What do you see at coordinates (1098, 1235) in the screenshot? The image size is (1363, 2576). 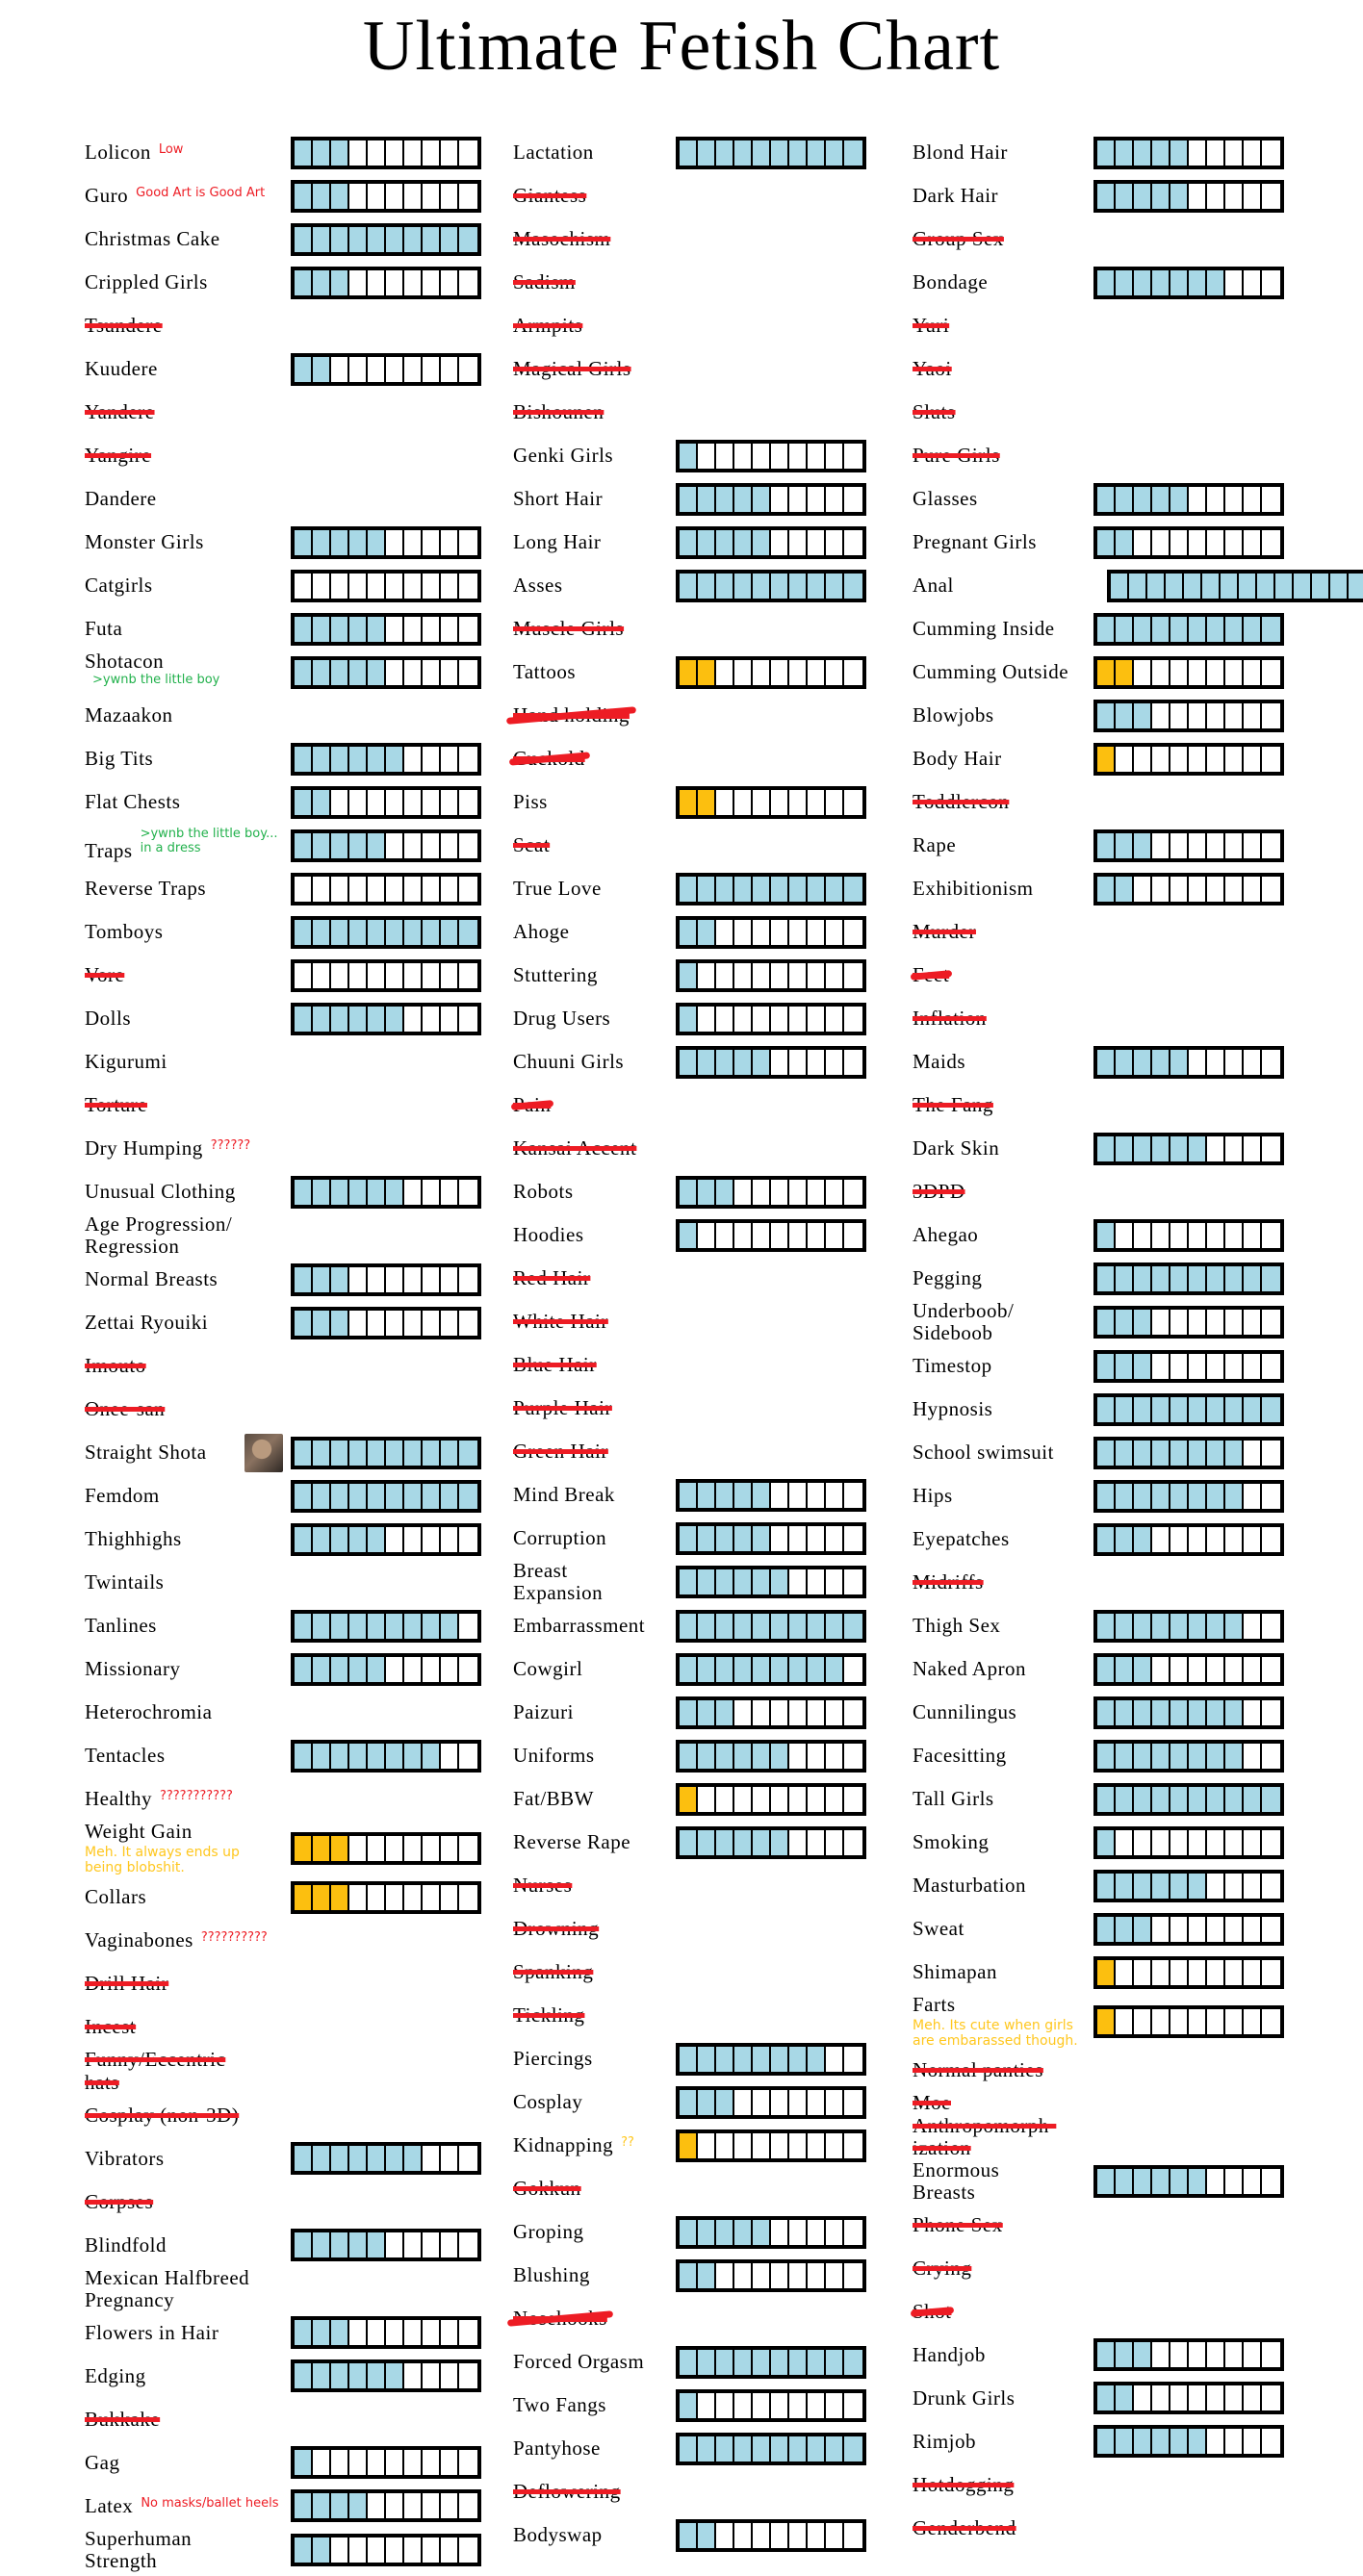 I see `chart-row: Ahegao` at bounding box center [1098, 1235].